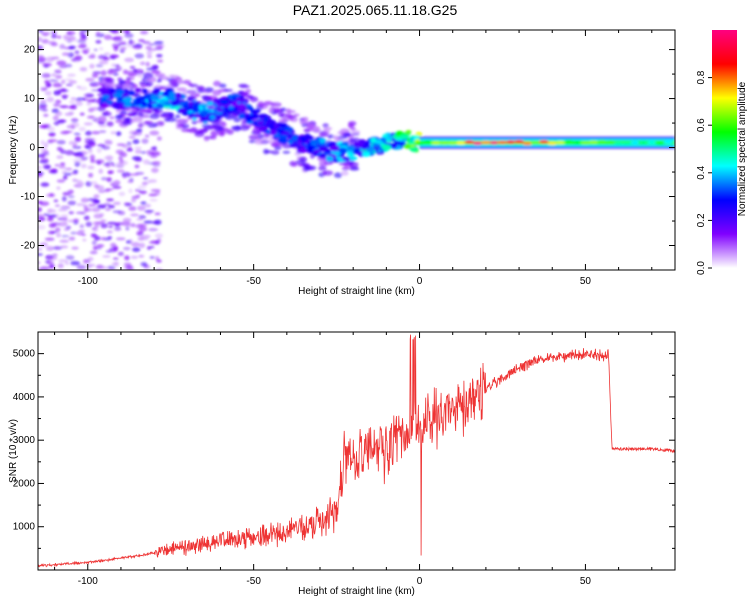  Describe the element at coordinates (24, 397) in the screenshot. I see `bottom-y-tick-label: 4000` at that location.